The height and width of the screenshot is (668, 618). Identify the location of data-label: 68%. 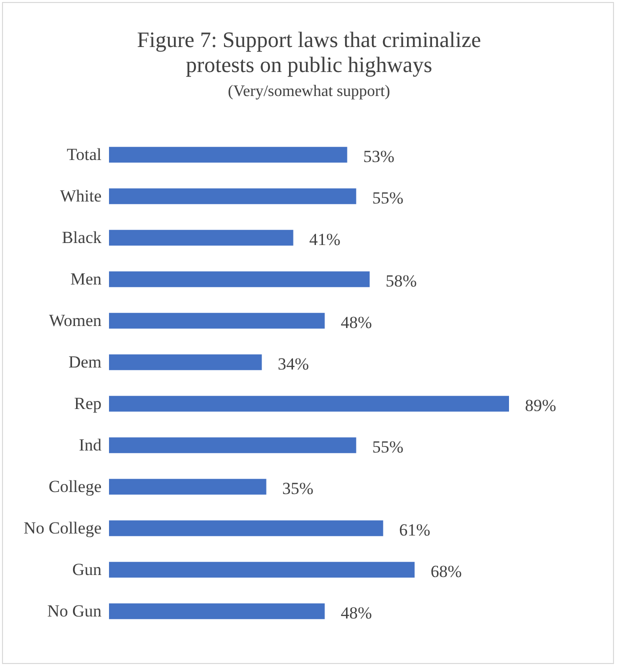
(446, 571).